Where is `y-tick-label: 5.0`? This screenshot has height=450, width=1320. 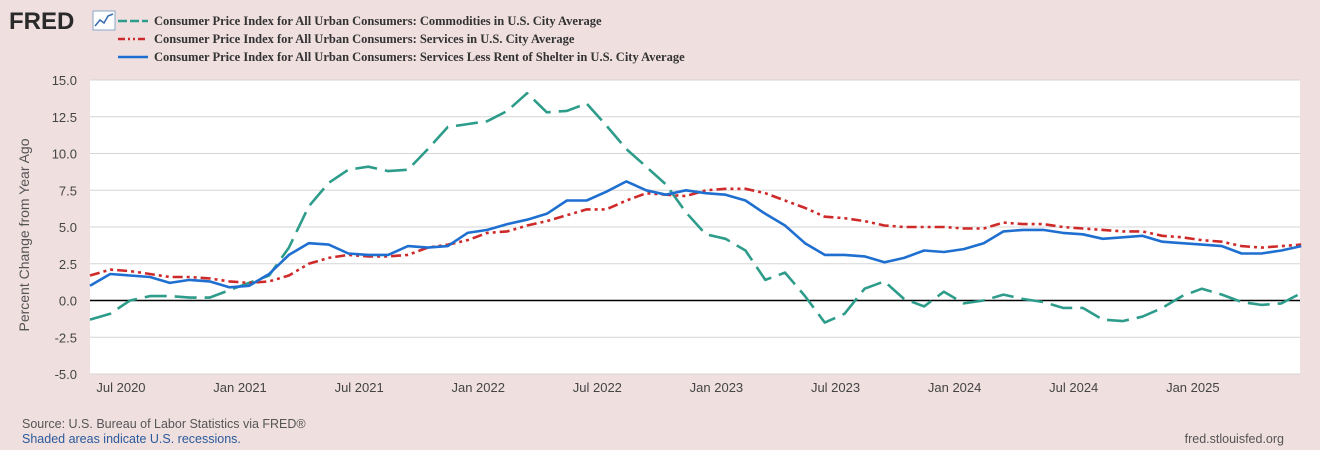
y-tick-label: 5.0 is located at coordinates (68, 227).